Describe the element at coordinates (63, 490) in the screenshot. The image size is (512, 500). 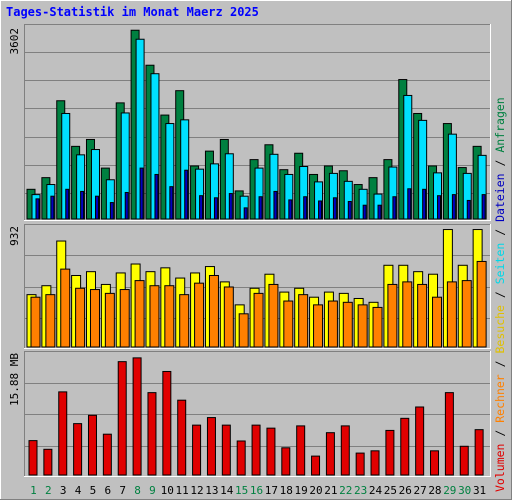
I see `x-day-label: 3` at that location.